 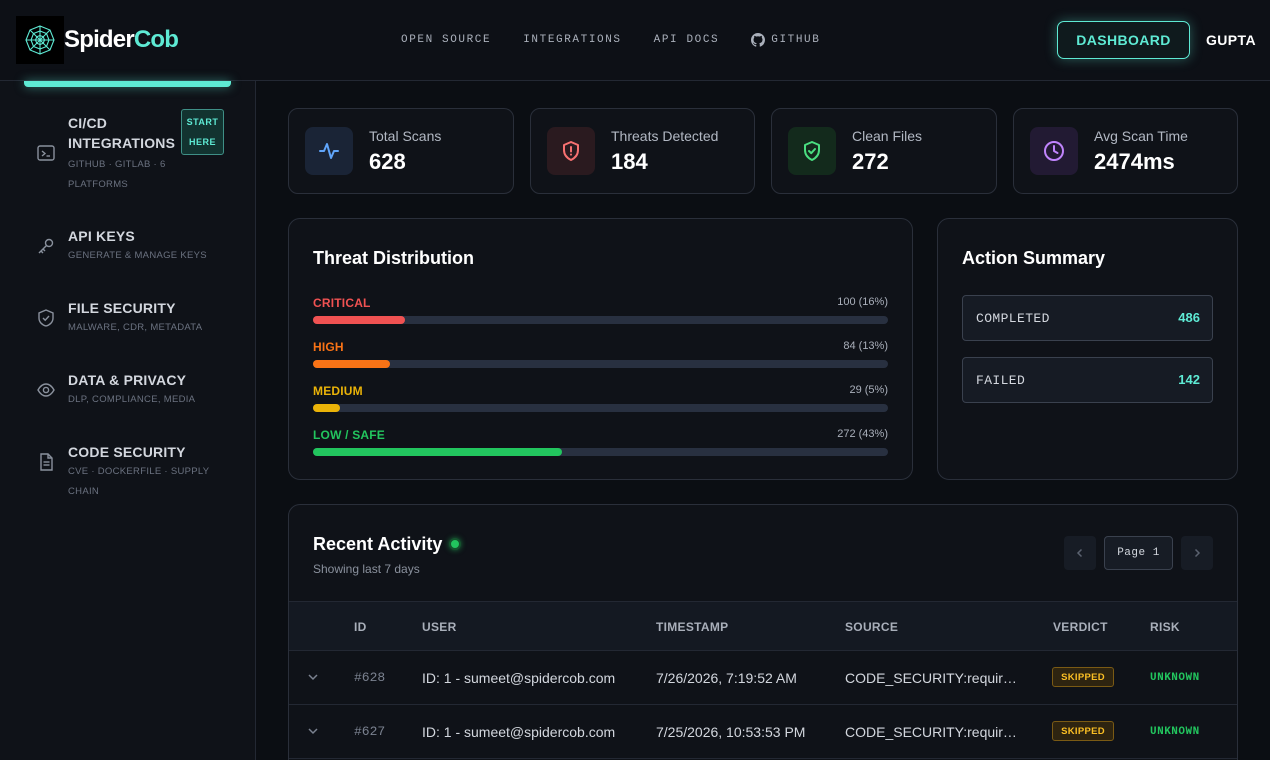 I want to click on threat-label: LOW / SAFE, so click(x=349, y=435).